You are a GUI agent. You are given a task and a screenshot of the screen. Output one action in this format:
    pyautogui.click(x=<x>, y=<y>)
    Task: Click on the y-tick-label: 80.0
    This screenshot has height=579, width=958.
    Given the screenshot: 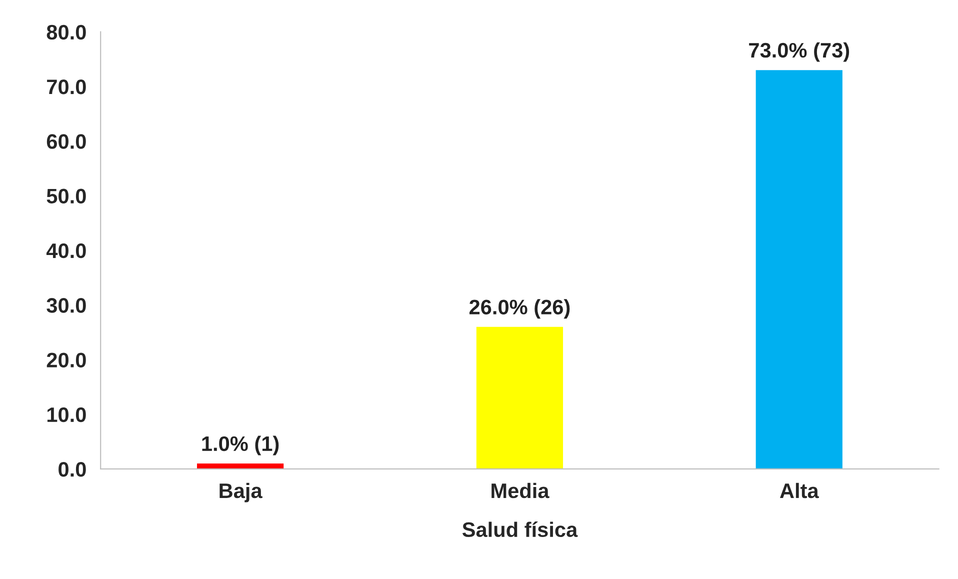 What is the action you would take?
    pyautogui.click(x=66, y=32)
    